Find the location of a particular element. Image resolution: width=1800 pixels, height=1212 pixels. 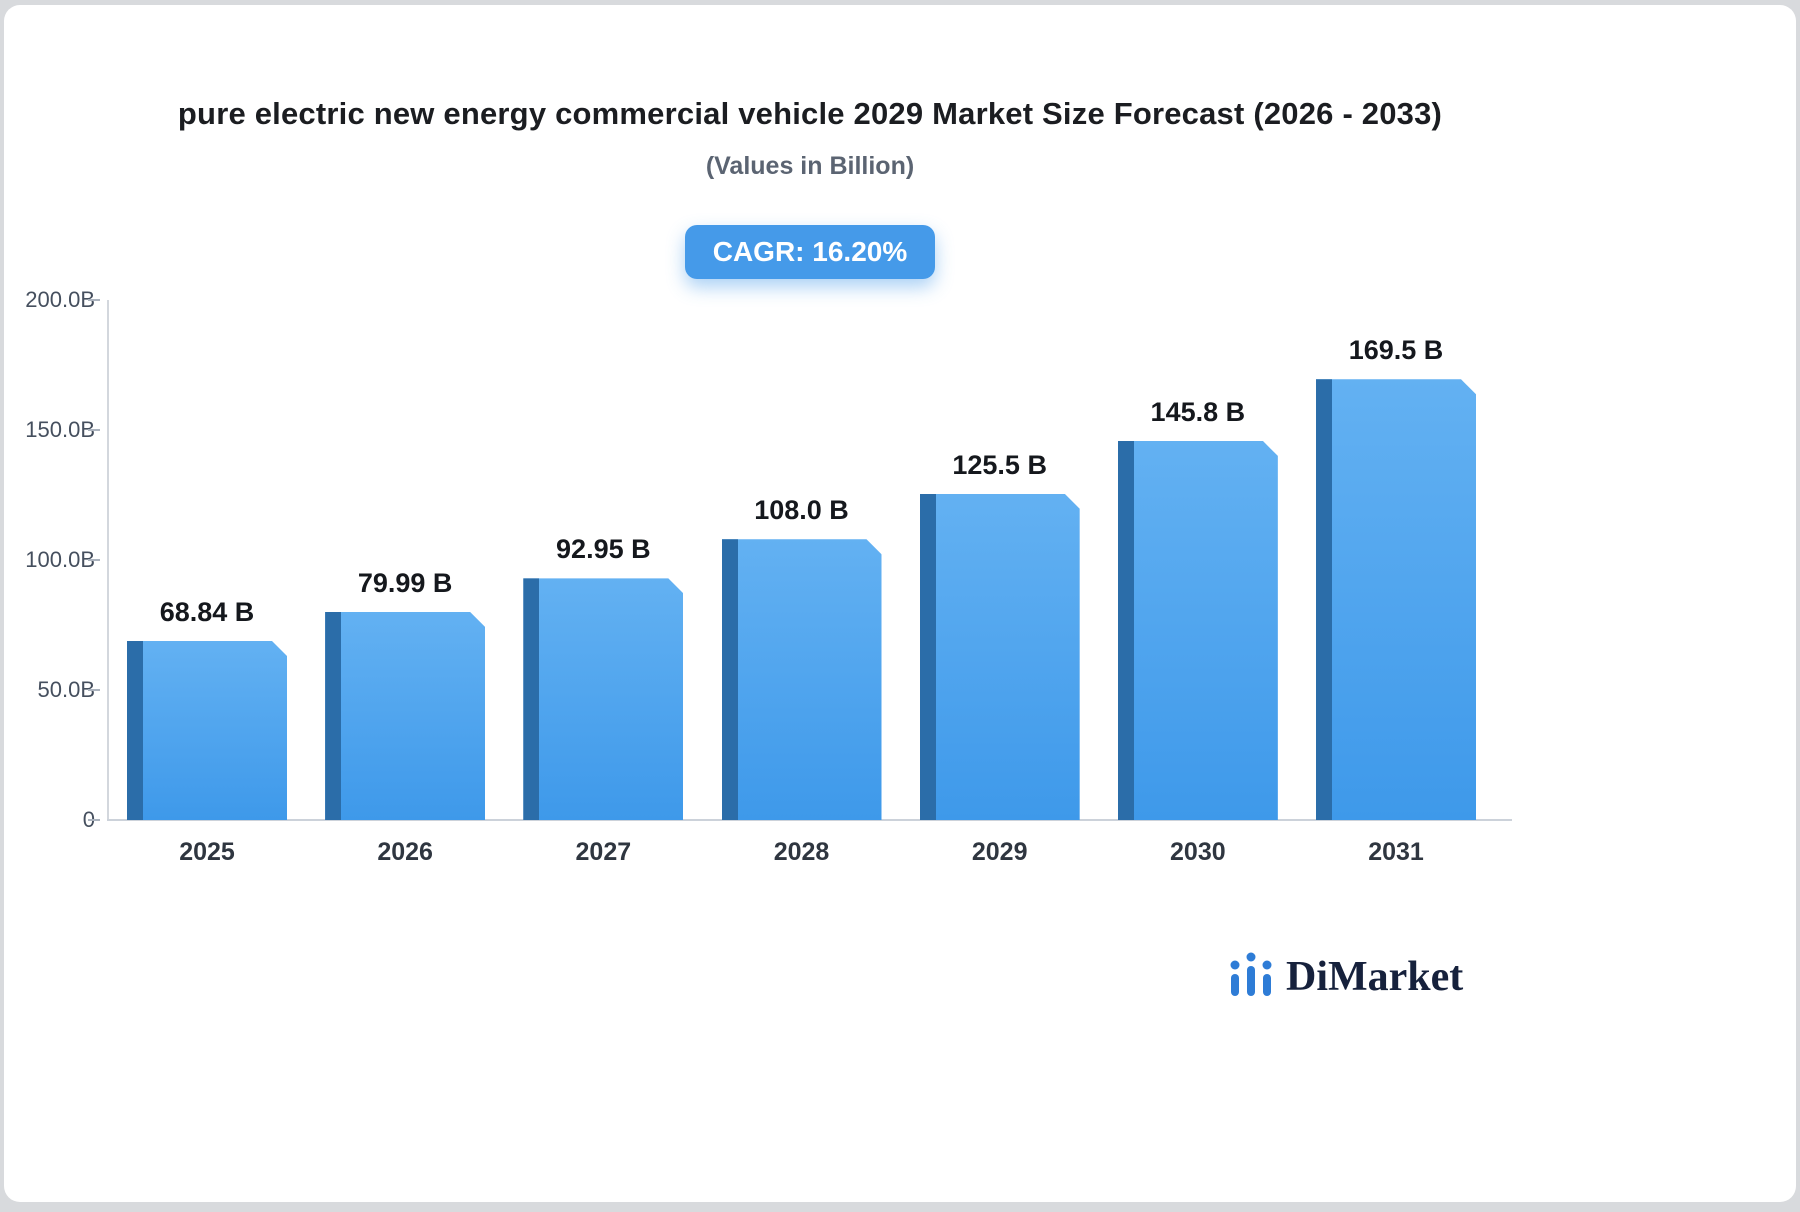

x-axis-label: 2025 is located at coordinates (207, 852).